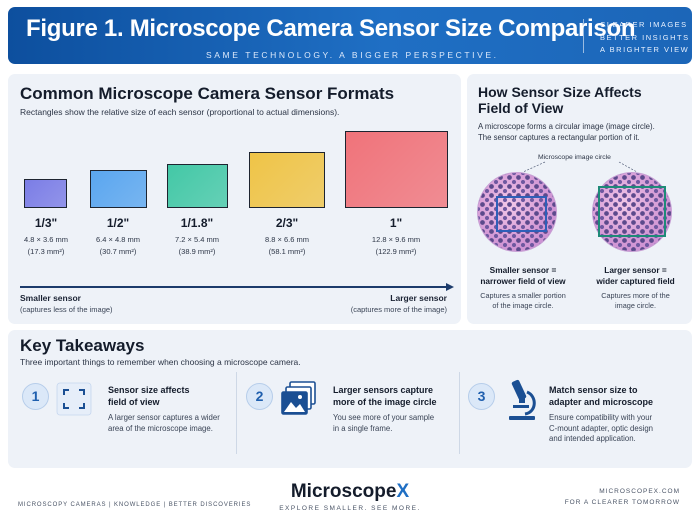 This screenshot has height=525, width=700. What do you see at coordinates (574, 157) in the screenshot?
I see `image-circle-label: Microscope image circle` at bounding box center [574, 157].